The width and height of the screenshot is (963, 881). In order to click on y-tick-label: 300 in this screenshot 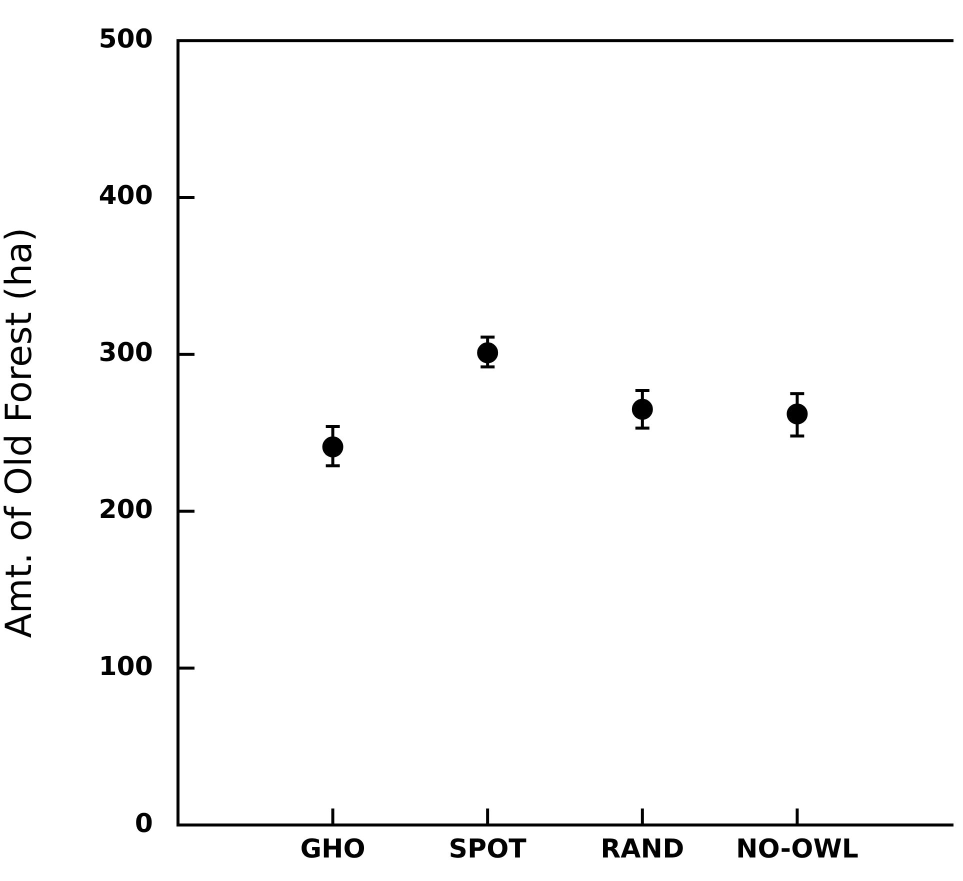, I will do `click(125, 353)`.